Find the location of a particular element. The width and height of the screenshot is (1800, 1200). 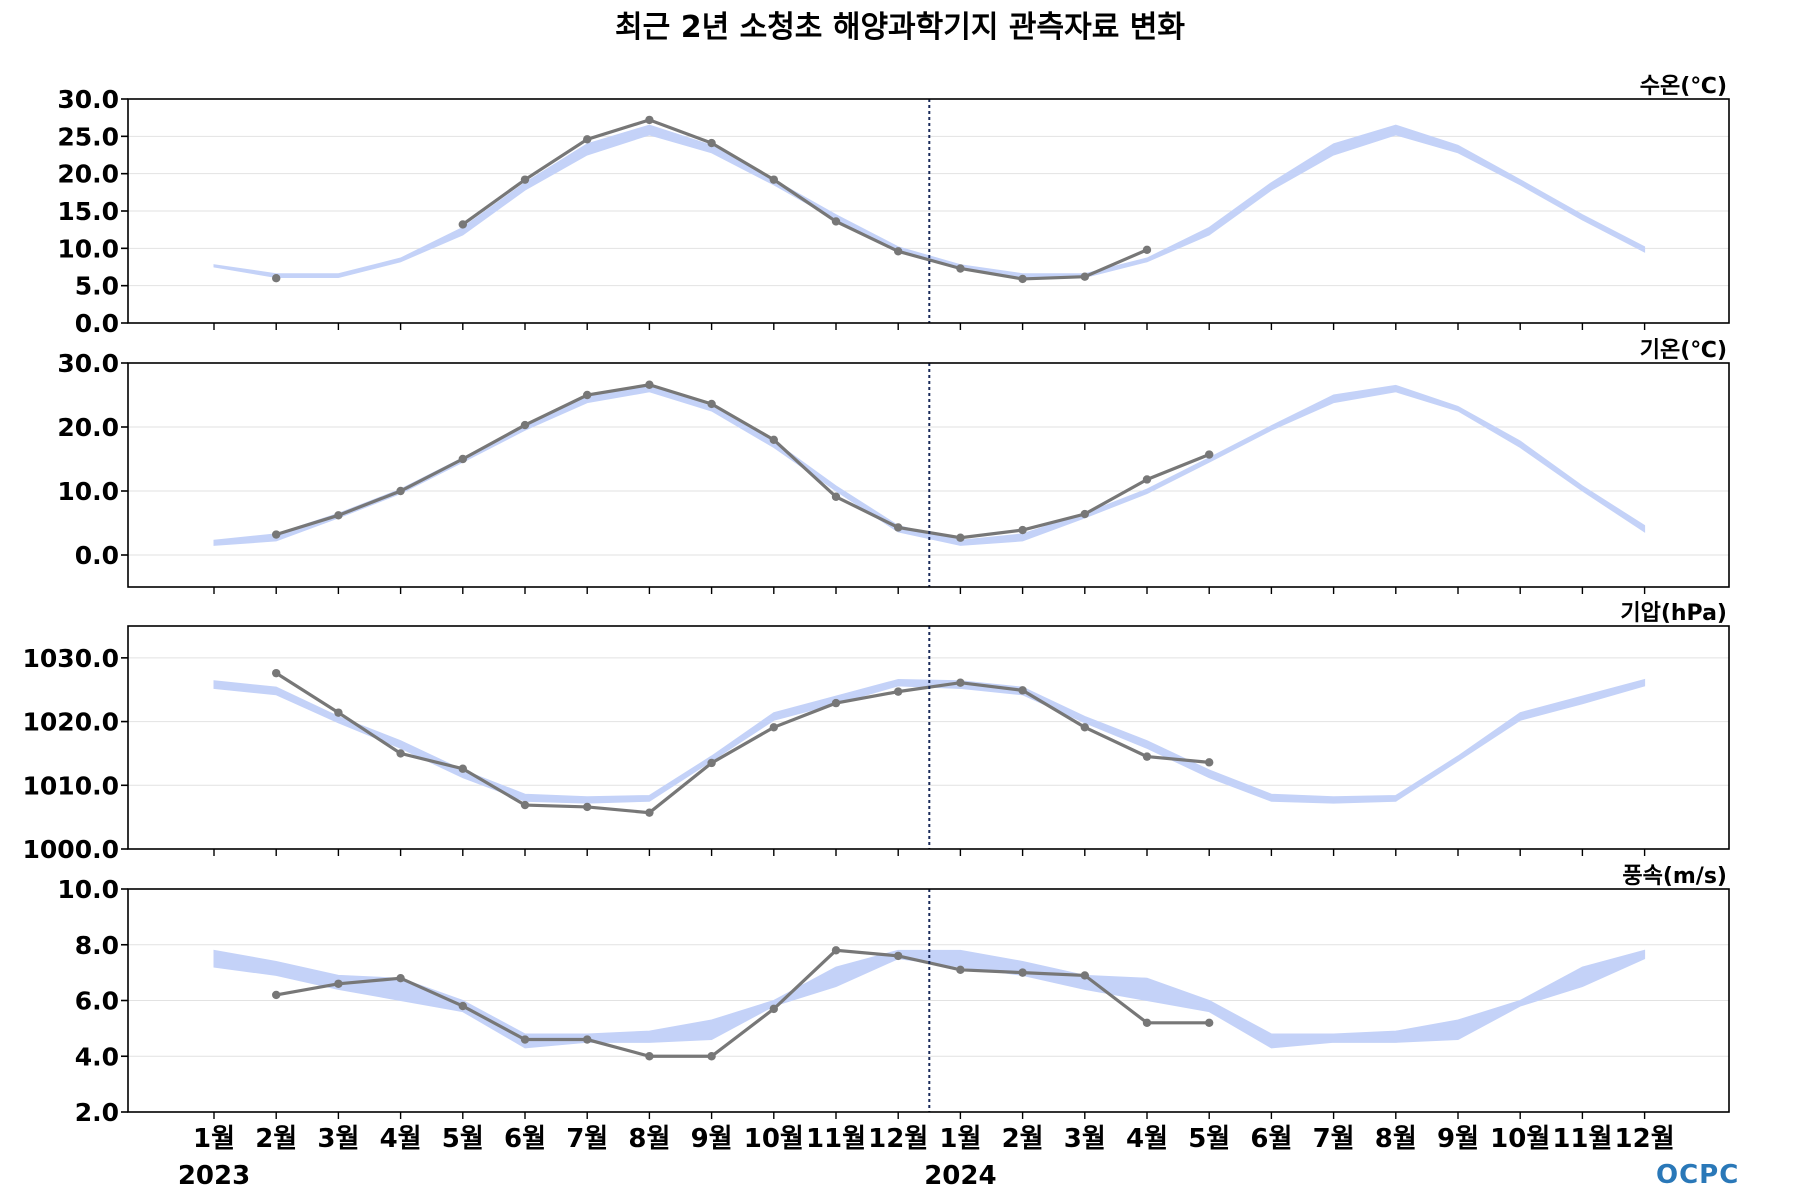

x-tick-label: 9월 is located at coordinates (1458, 1139).